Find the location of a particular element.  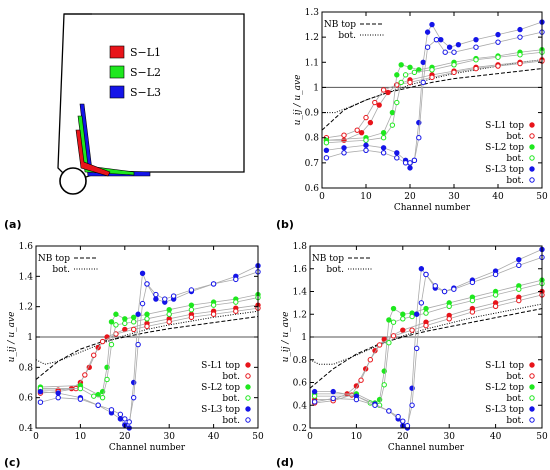

y-tick-label: 0.4 is located at coordinates (26, 429).